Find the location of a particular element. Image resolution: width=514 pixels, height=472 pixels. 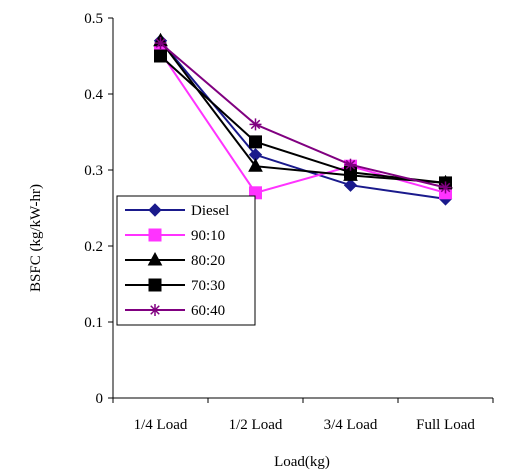

legend-item: Diesel is located at coordinates (177, 211).